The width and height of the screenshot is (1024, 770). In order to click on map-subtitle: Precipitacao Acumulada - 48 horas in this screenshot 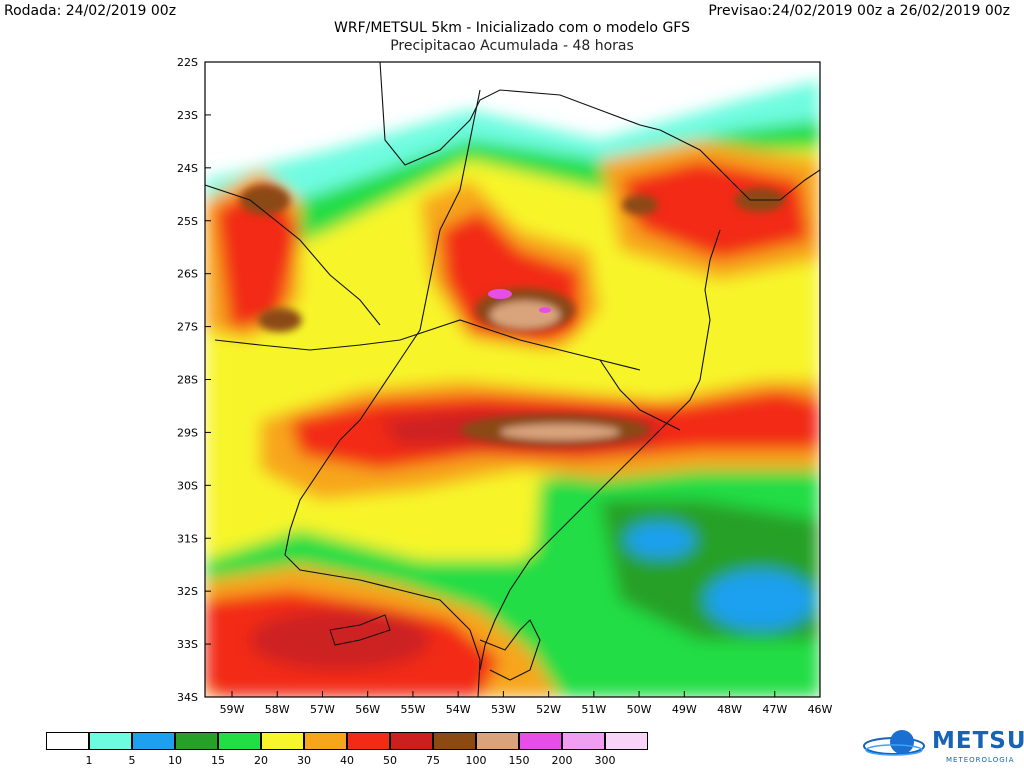, I will do `click(512, 46)`.